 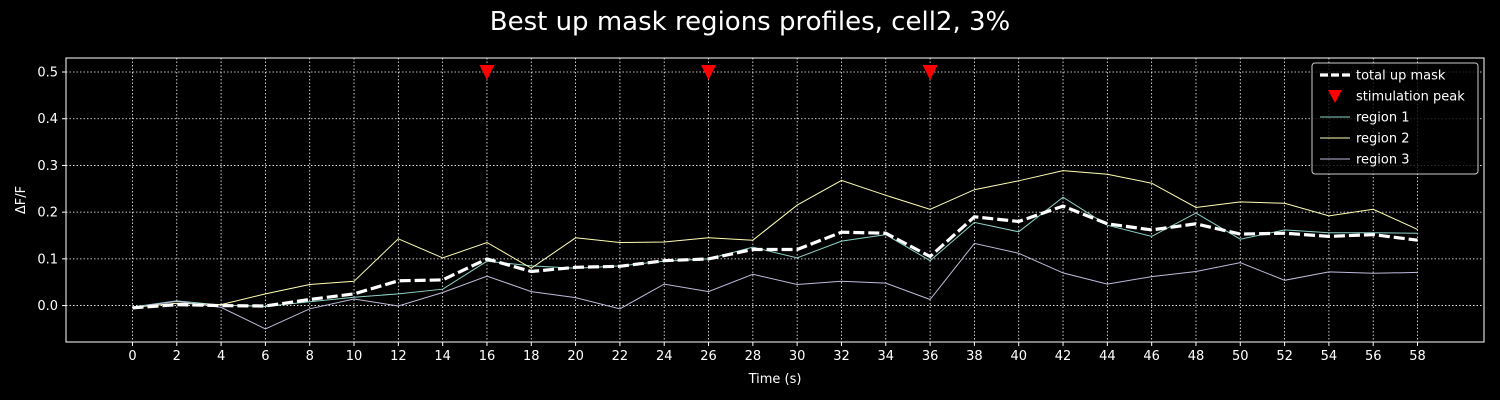 I want to click on x-tick-label: 24, so click(x=664, y=356).